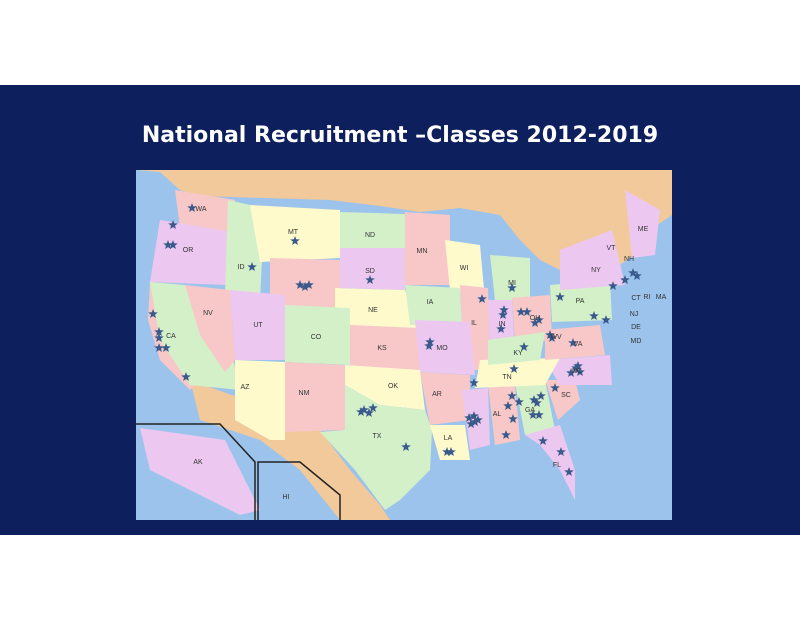 The width and height of the screenshot is (800, 619). I want to click on state-label-id: ID, so click(241, 267).